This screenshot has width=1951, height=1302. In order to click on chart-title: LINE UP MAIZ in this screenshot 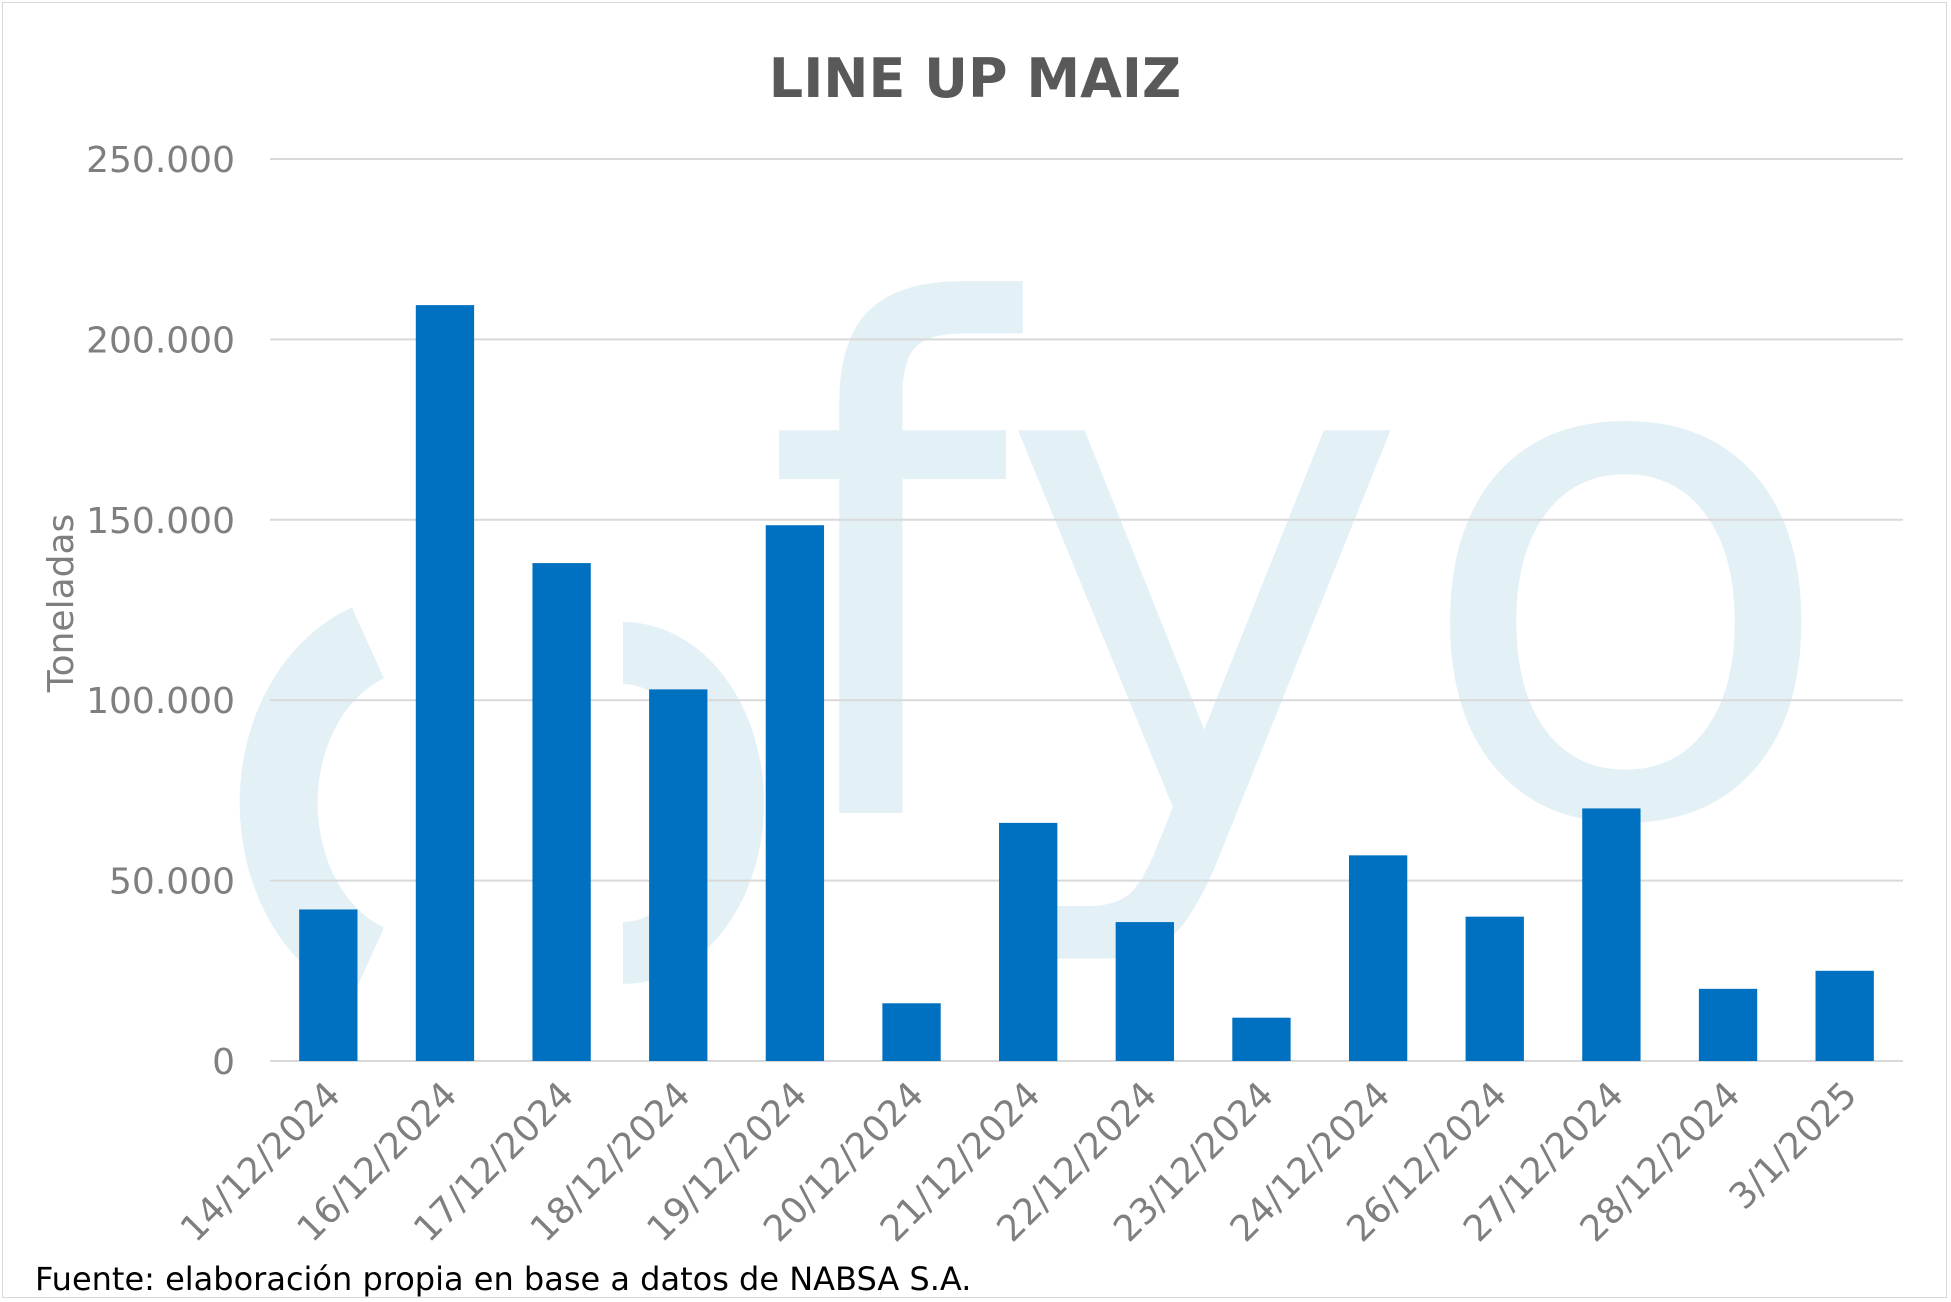, I will do `click(975, 78)`.